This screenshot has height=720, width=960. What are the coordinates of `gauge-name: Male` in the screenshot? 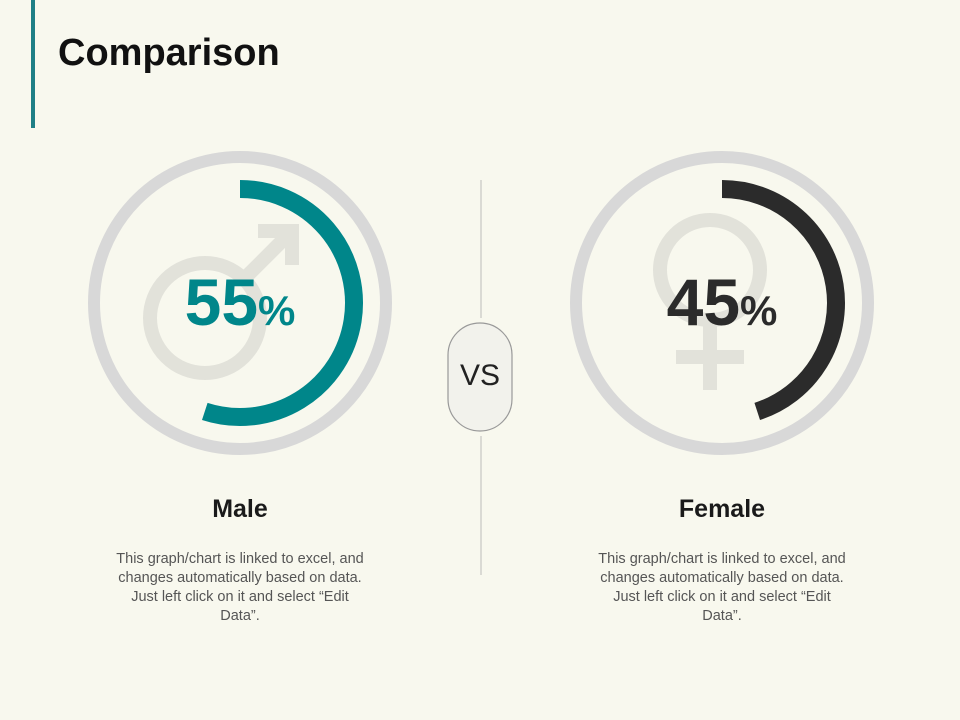 It's located at (240, 509).